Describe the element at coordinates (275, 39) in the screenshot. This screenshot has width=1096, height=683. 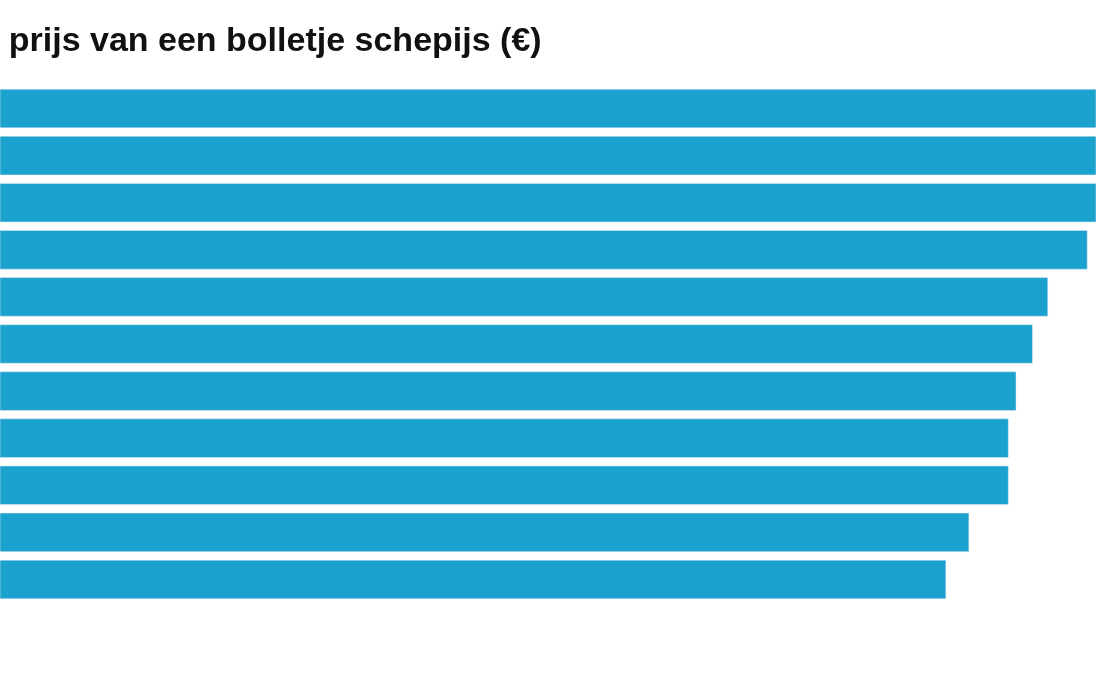
I see `chart-title: prijs van een bolletje schepijs (€)` at that location.